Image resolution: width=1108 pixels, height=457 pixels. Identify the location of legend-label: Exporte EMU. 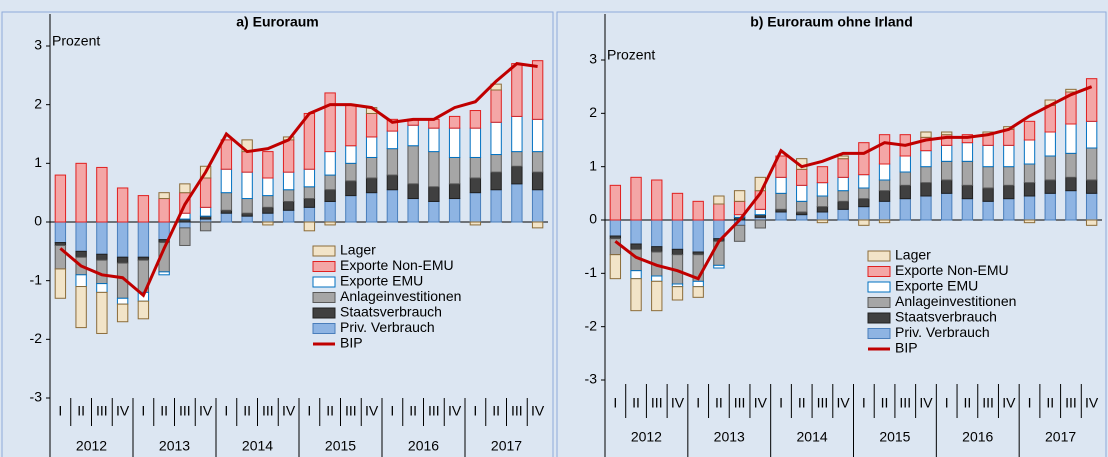
(936, 286).